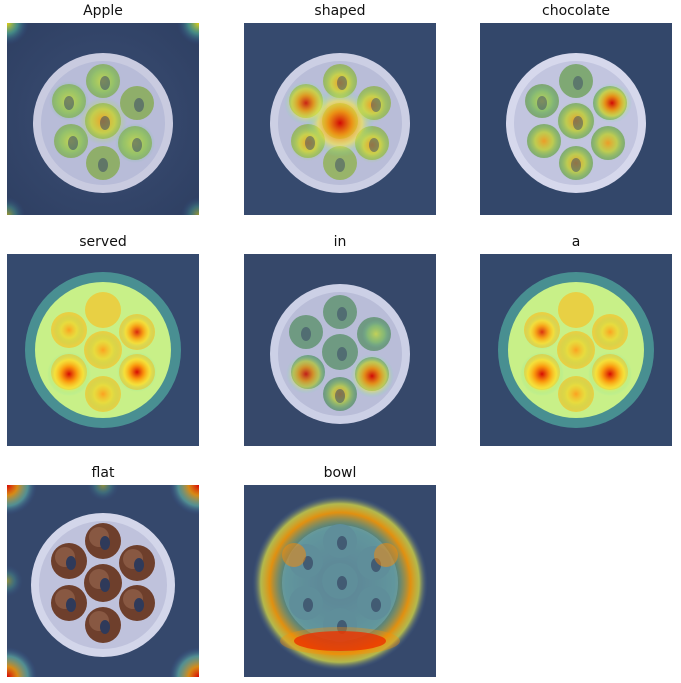 The width and height of the screenshot is (681, 683). Describe the element at coordinates (576, 242) in the screenshot. I see `panel-title: a` at that location.